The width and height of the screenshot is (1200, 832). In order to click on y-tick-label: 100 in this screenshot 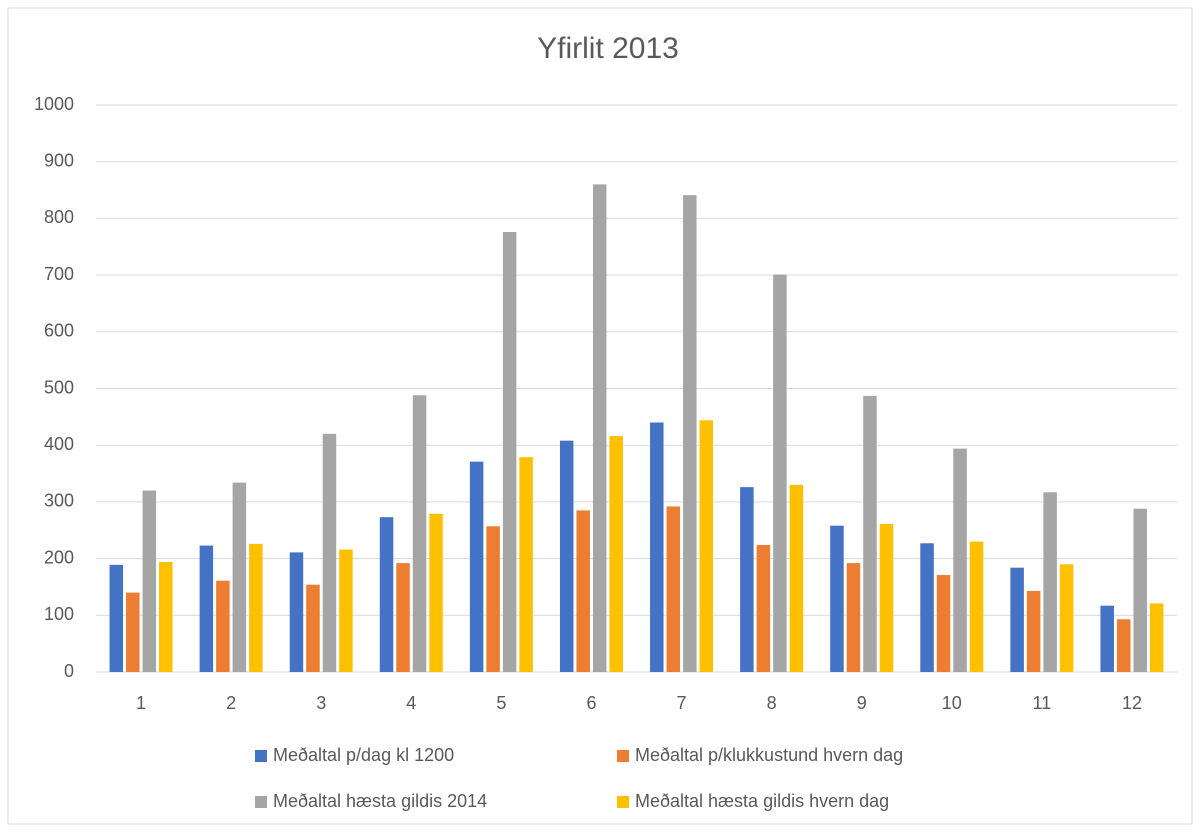, I will do `click(59, 614)`.